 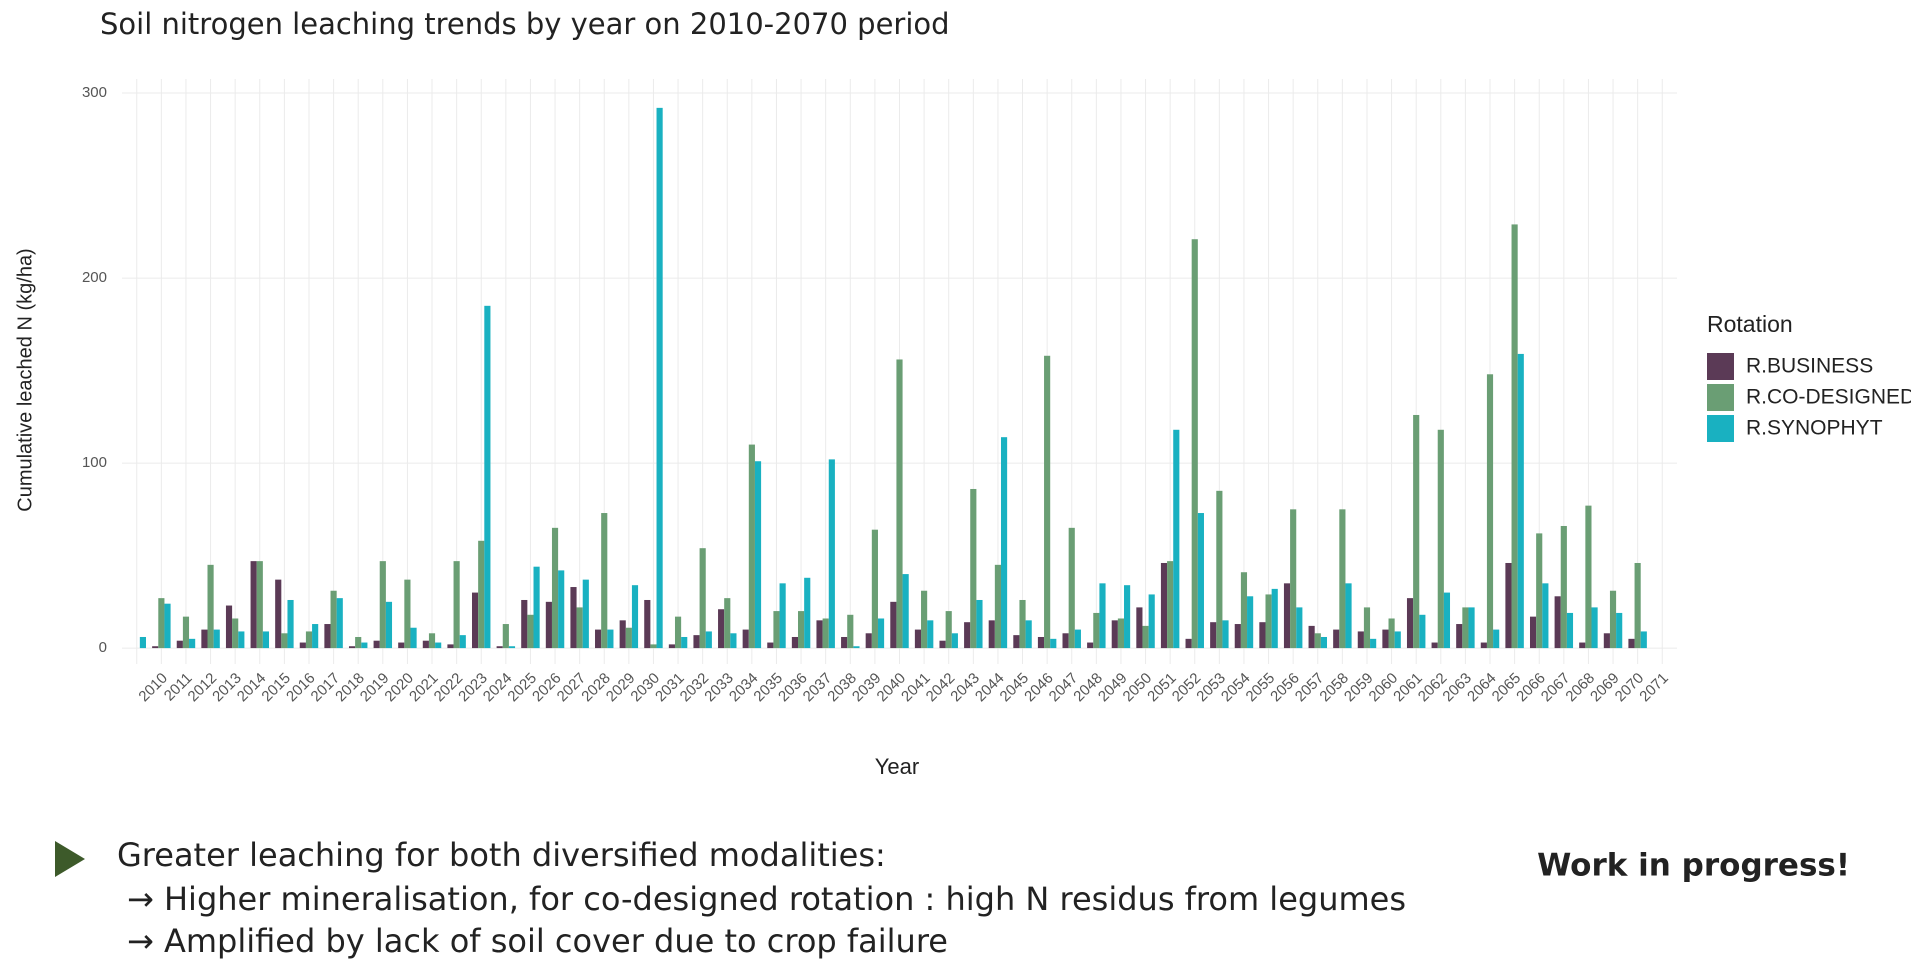 I want to click on y-tick-label: 0, so click(x=103, y=647).